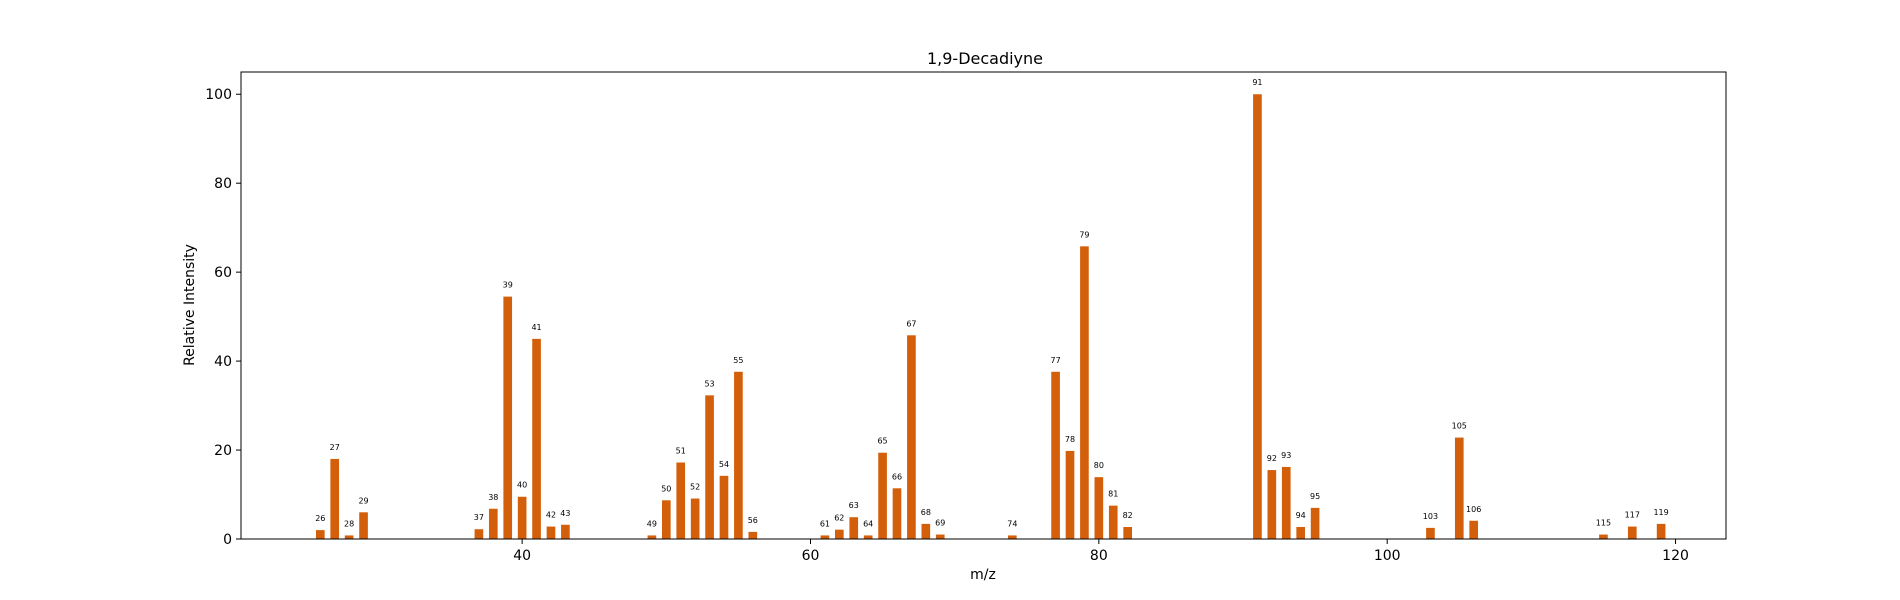 The height and width of the screenshot is (600, 1900). I want to click on data-label-mz-93: 93, so click(1286, 455).